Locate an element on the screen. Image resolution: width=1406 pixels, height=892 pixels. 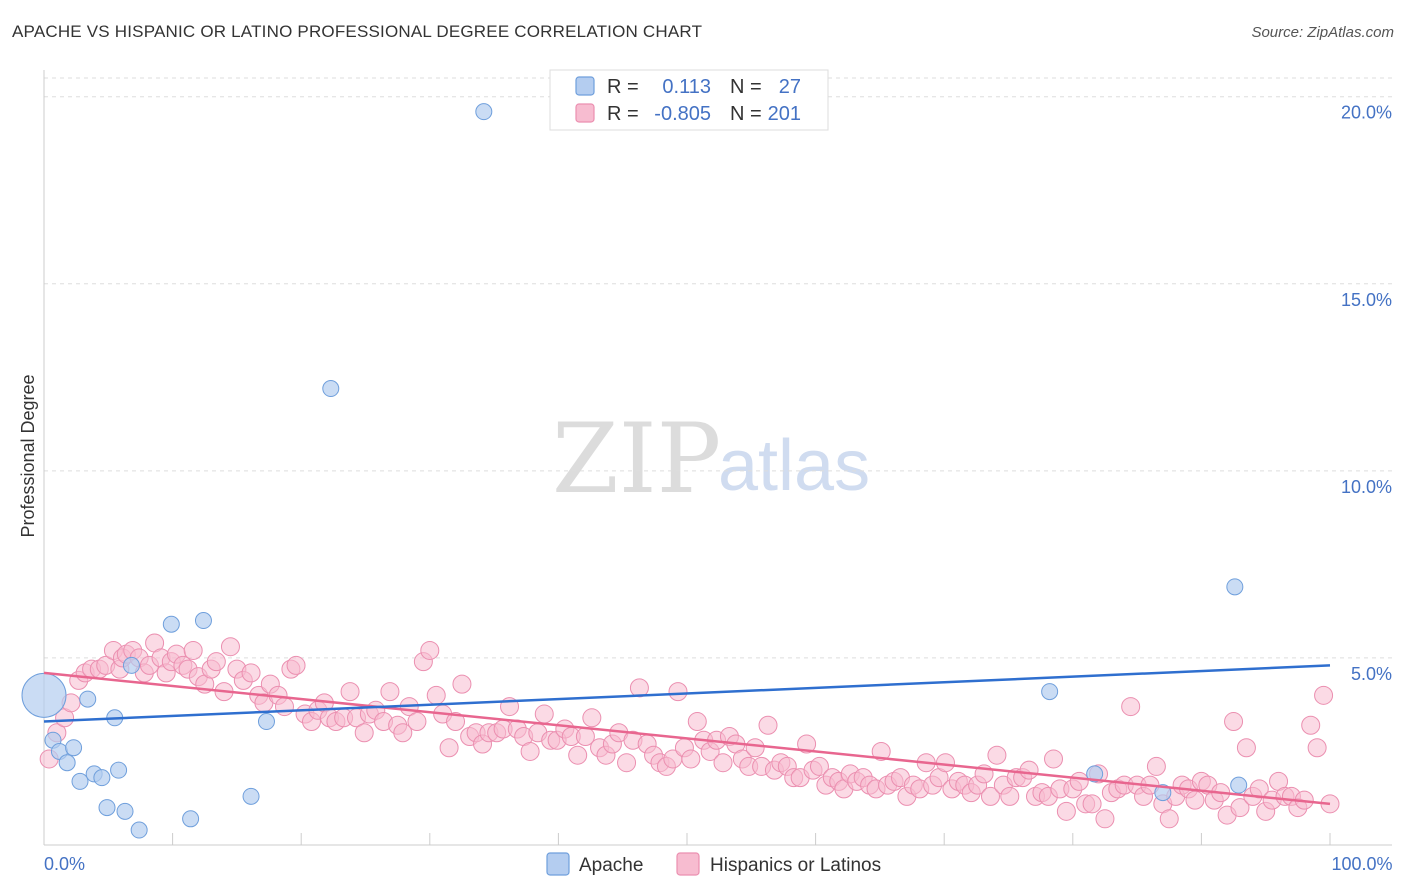
legend-hispanic-n-value: 201 is located at coordinates (784, 114).